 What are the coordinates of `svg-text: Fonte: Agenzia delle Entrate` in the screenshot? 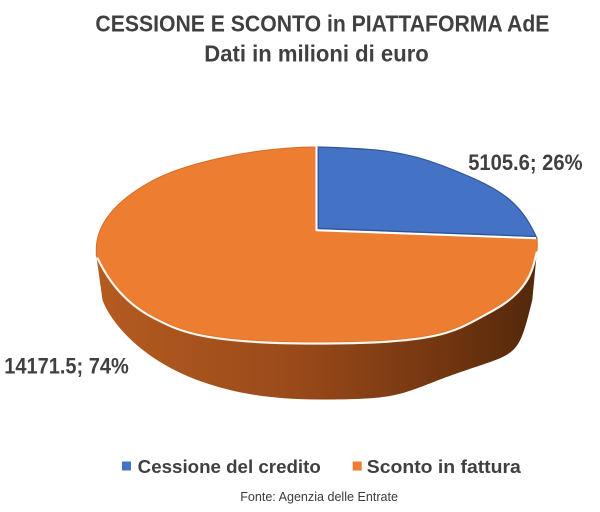 It's located at (319, 496).